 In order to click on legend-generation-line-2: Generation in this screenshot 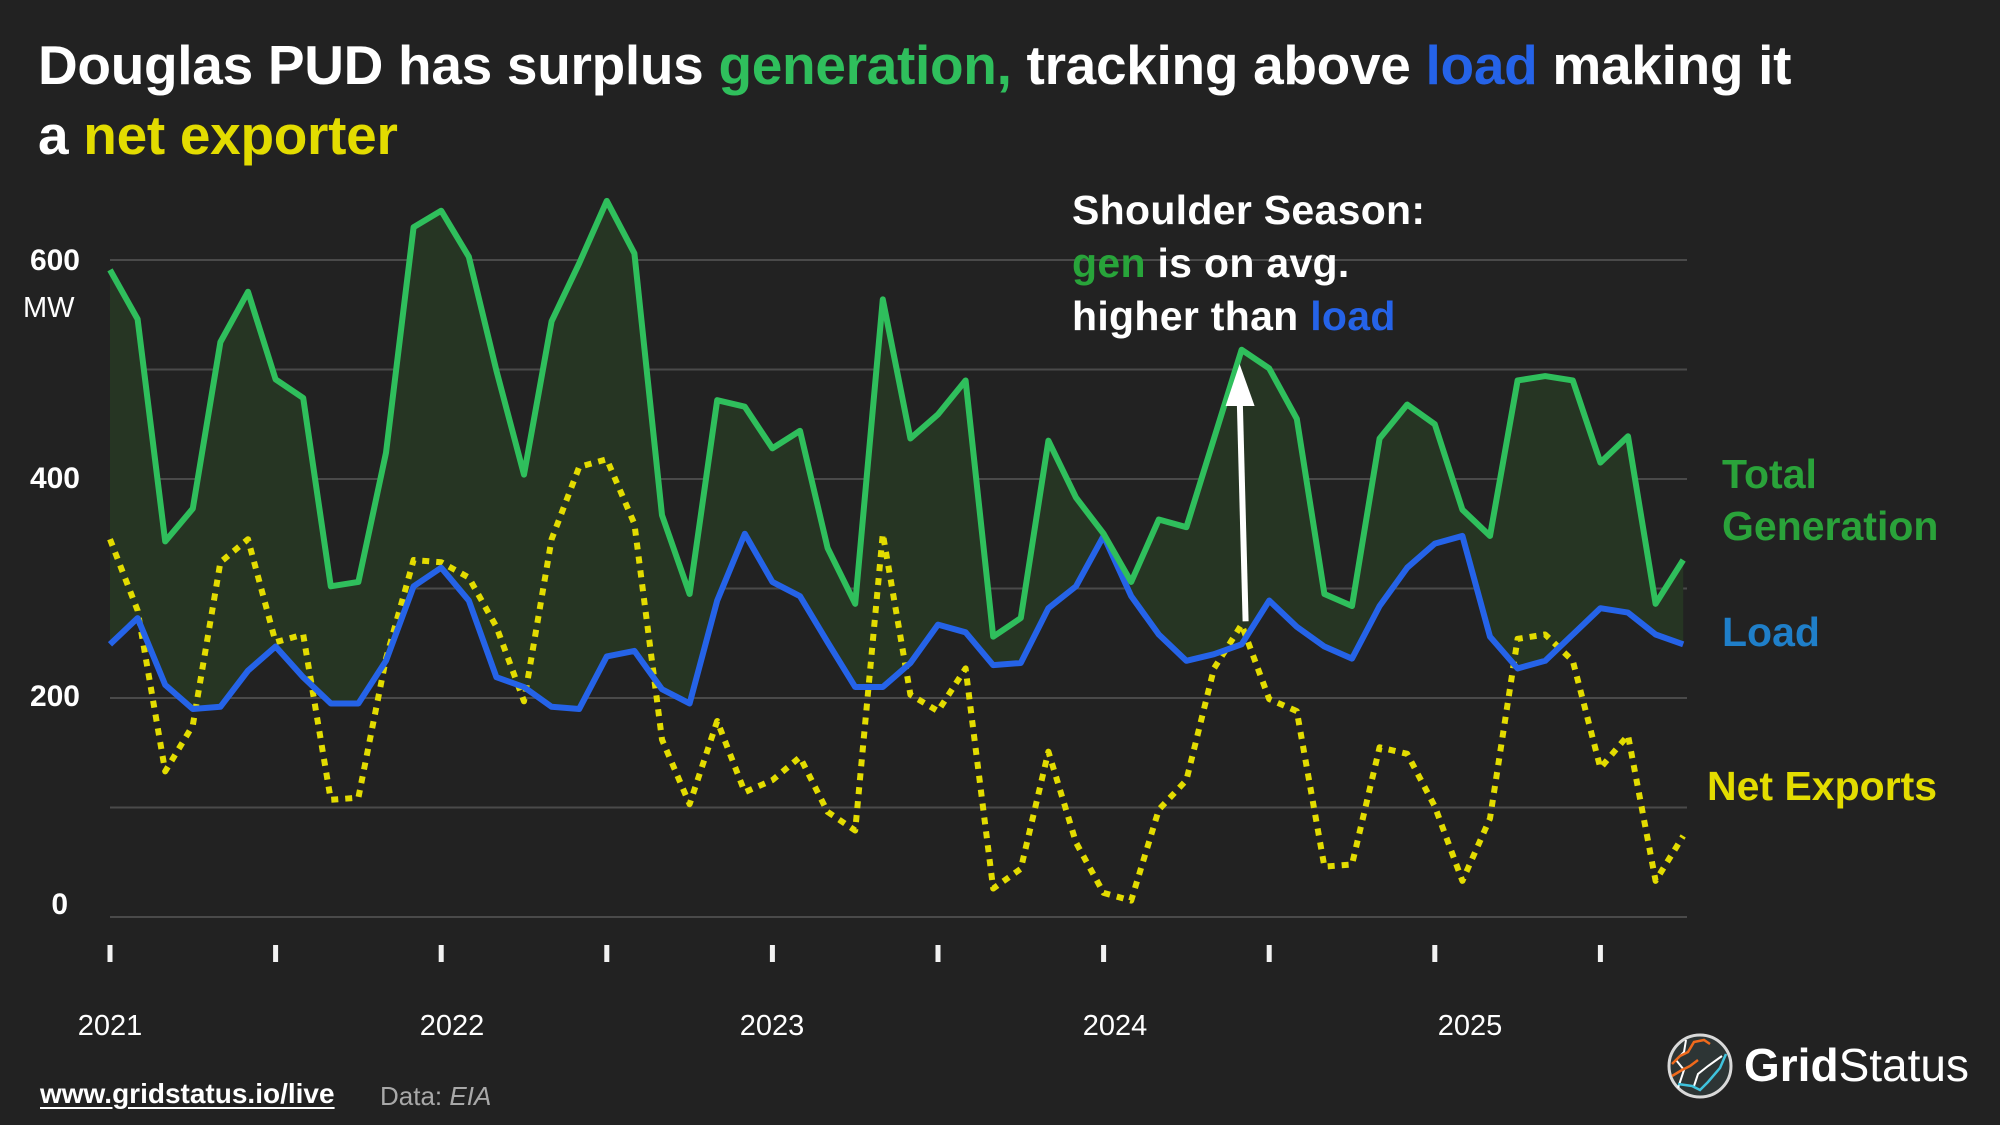, I will do `click(1830, 526)`.